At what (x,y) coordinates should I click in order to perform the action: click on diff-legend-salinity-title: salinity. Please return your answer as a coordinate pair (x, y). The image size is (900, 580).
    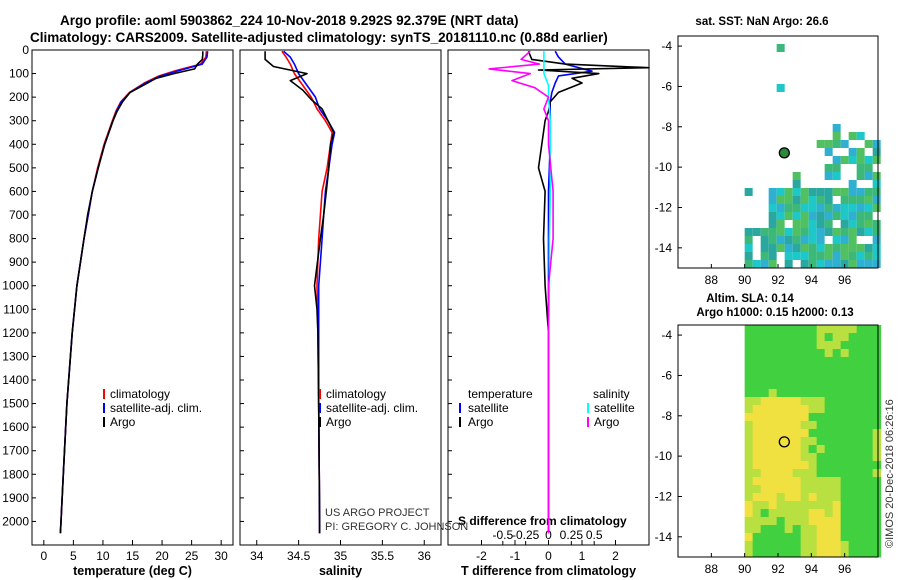
    Looking at the image, I should click on (611, 394).